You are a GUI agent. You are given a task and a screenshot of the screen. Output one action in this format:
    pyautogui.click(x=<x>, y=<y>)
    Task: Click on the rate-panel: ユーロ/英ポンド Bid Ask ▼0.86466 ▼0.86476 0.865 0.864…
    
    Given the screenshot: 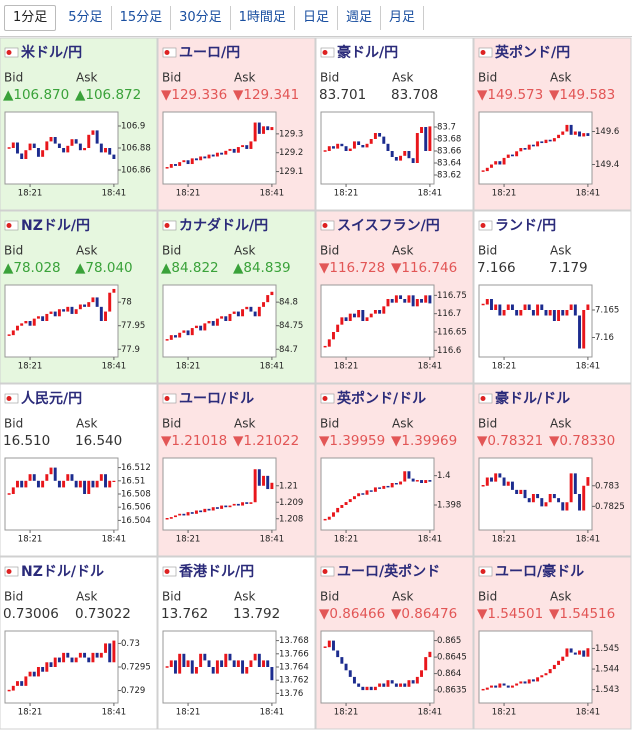 What is the action you would take?
    pyautogui.click(x=394, y=643)
    